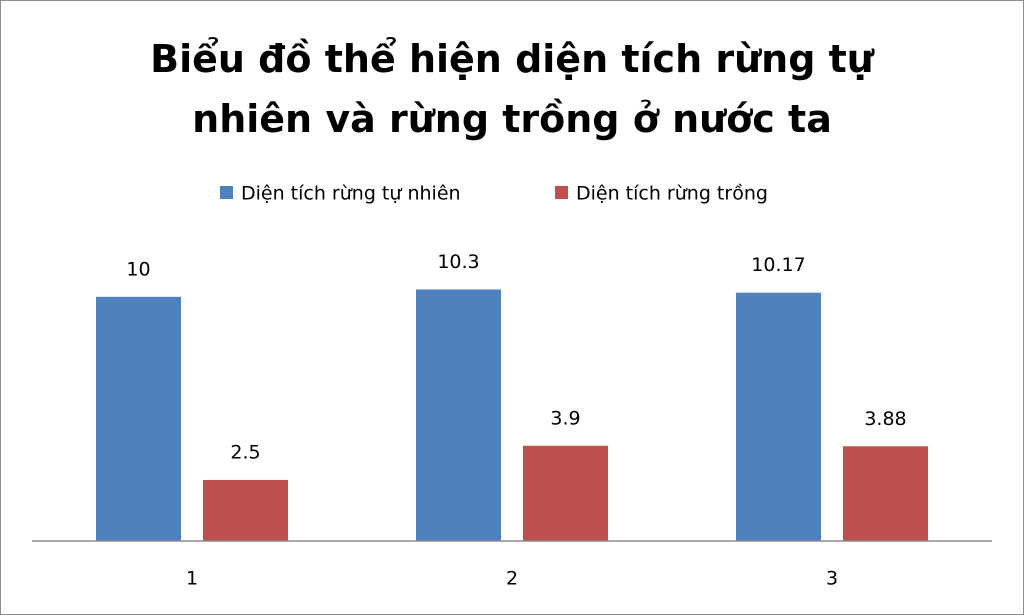 Image resolution: width=1024 pixels, height=615 pixels. I want to click on data-label: 2.5, so click(245, 452).